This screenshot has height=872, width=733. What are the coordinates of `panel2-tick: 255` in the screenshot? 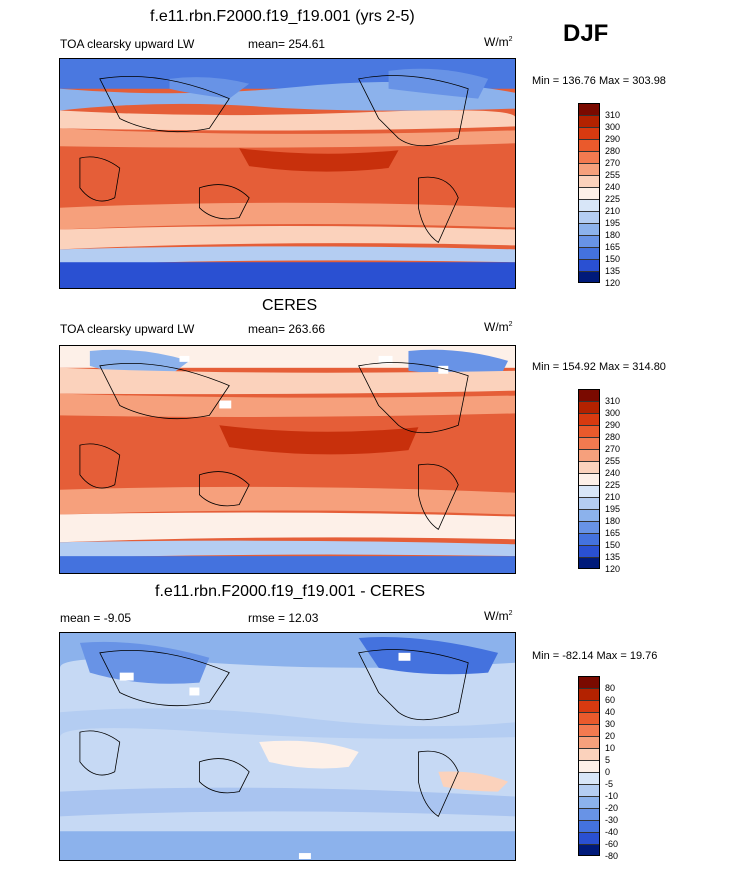 It's located at (613, 461).